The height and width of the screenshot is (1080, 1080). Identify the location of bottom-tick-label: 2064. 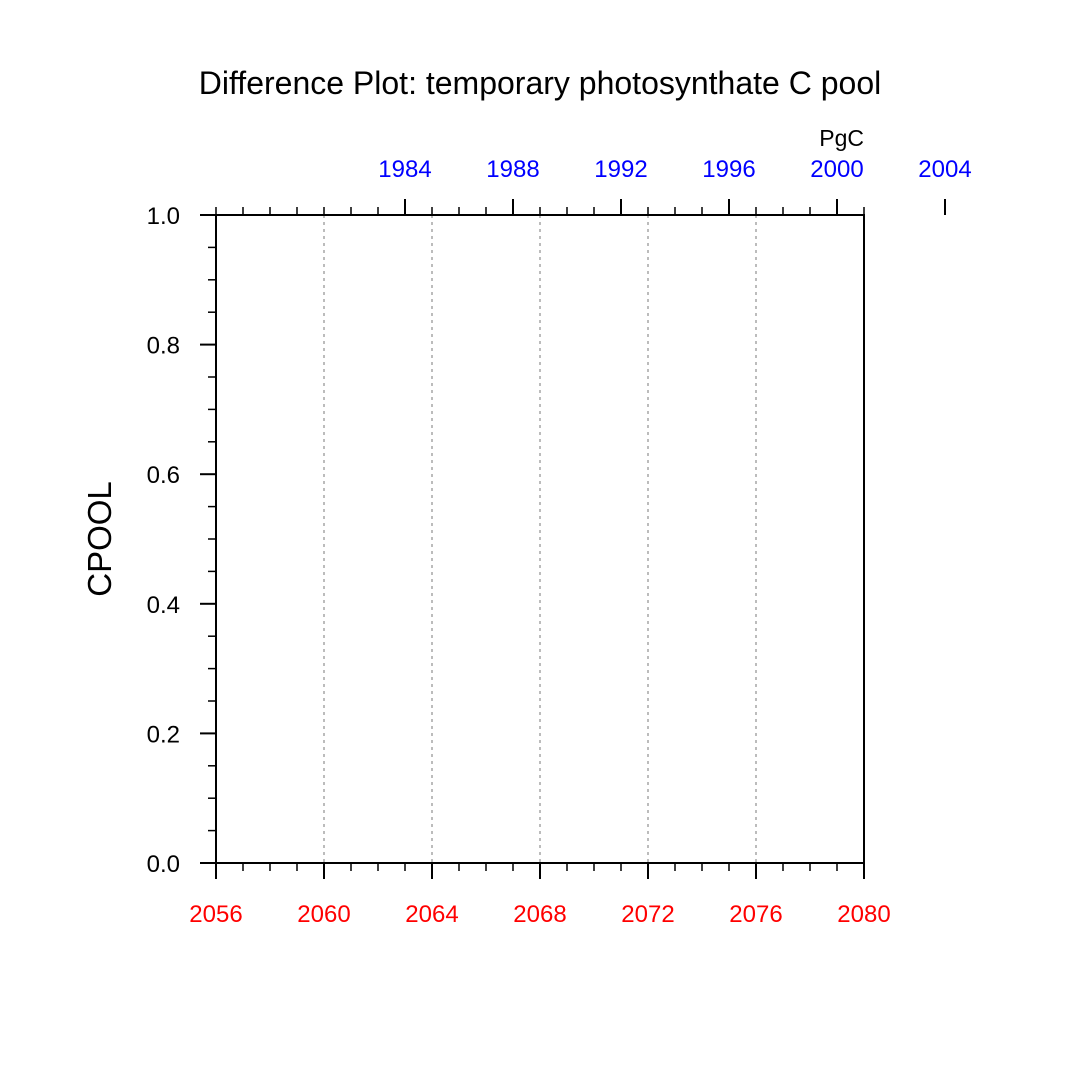
(431, 914).